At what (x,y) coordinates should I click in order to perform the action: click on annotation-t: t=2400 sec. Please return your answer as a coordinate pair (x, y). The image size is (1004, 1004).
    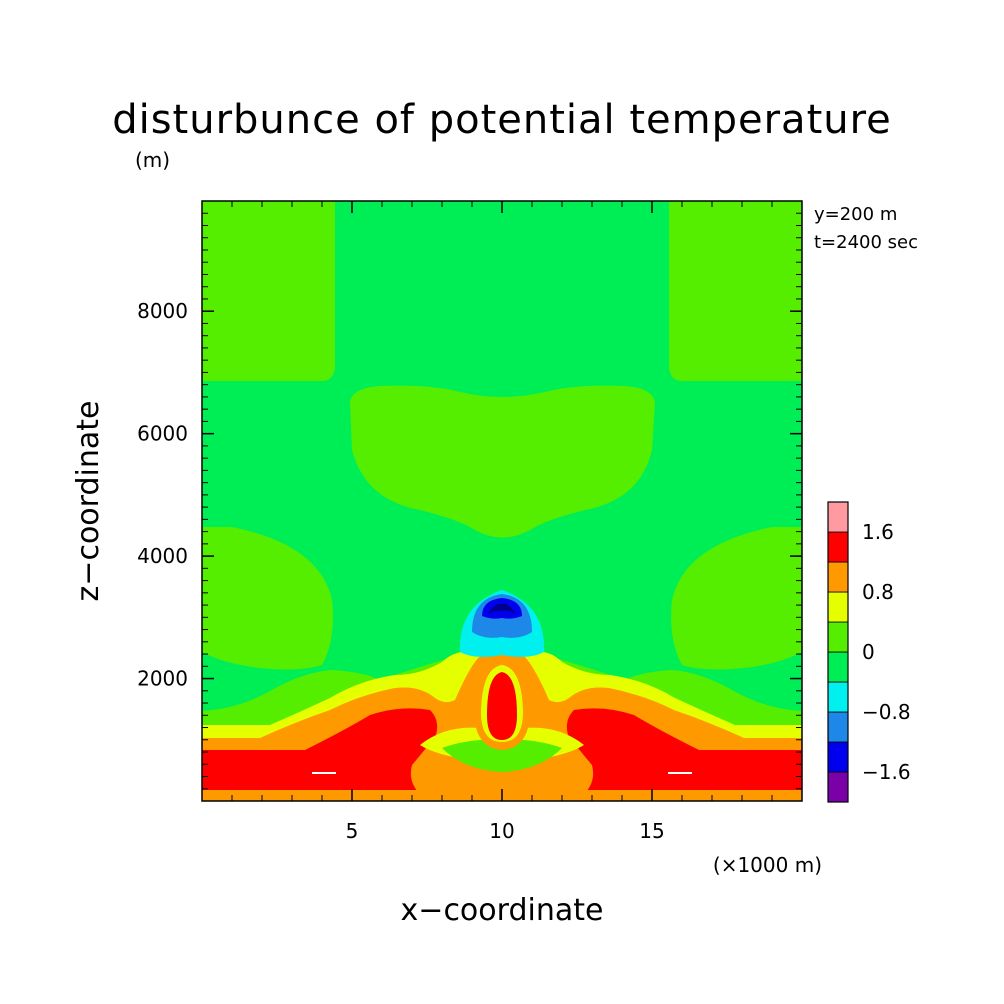
    Looking at the image, I should click on (866, 242).